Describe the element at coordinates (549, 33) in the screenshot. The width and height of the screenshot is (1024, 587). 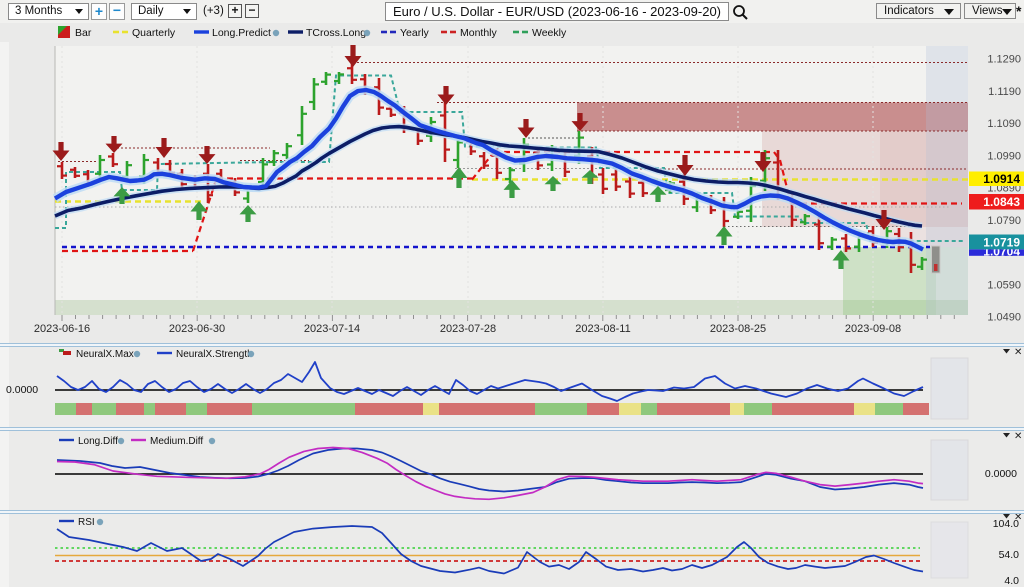
I see `svg-text: Weekly` at that location.